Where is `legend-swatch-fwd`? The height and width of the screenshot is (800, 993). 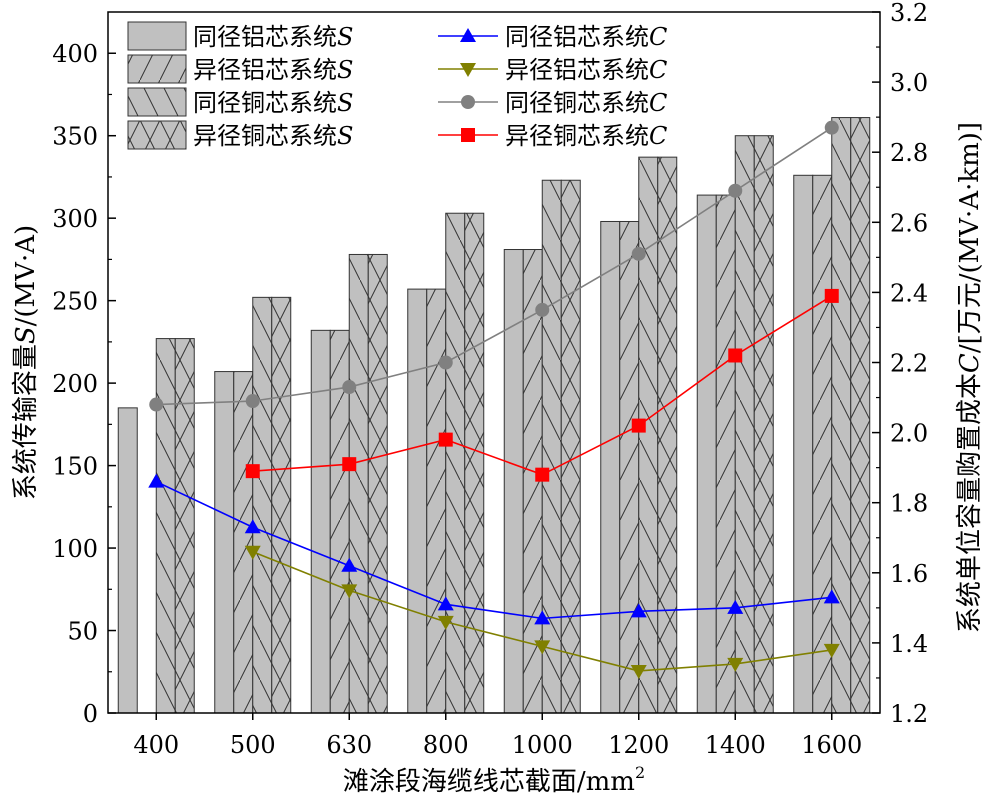 legend-swatch-fwd is located at coordinates (157, 69).